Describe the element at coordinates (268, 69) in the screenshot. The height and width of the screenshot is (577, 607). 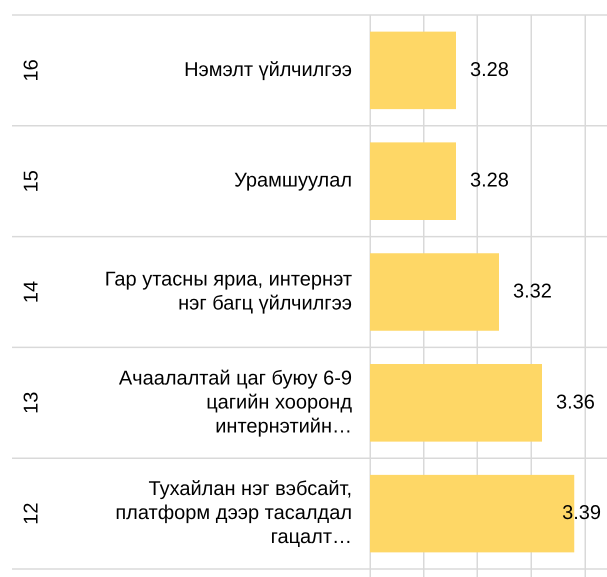
I see `y-tick-label: Нэмэлт үйлчилгээ` at that location.